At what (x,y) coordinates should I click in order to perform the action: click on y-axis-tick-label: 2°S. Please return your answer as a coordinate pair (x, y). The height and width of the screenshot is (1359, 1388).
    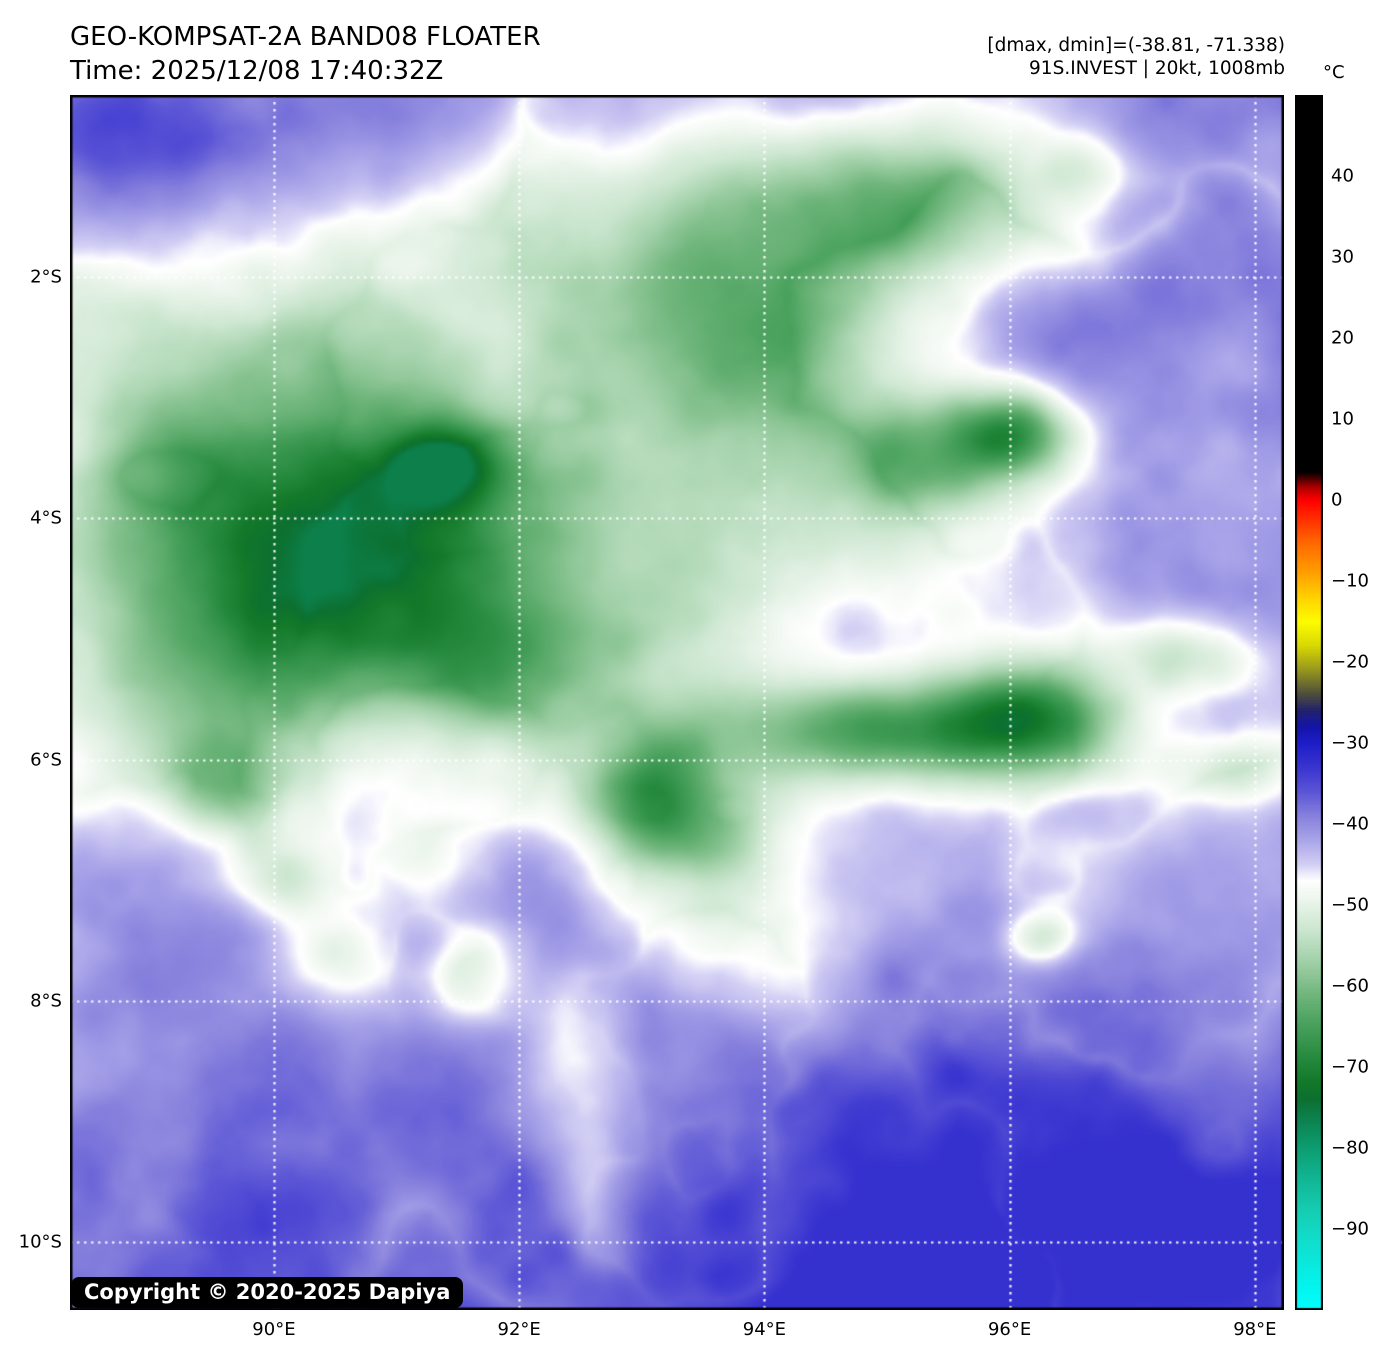
    Looking at the image, I should click on (46, 277).